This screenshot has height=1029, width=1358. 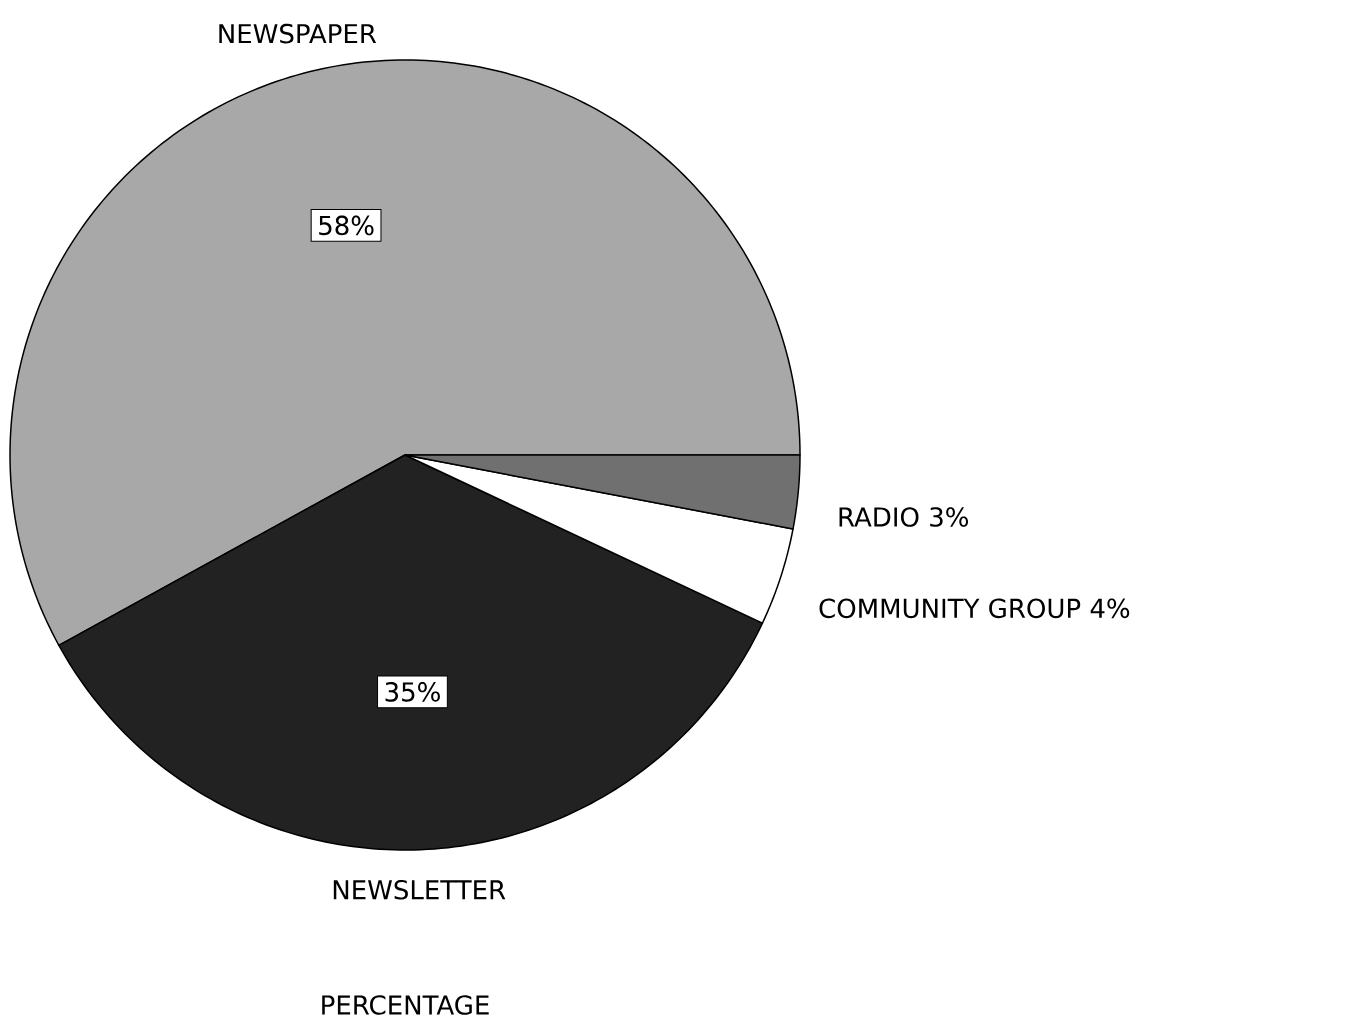 What do you see at coordinates (419, 889) in the screenshot?
I see `slice-label: NEWSLETTER` at bounding box center [419, 889].